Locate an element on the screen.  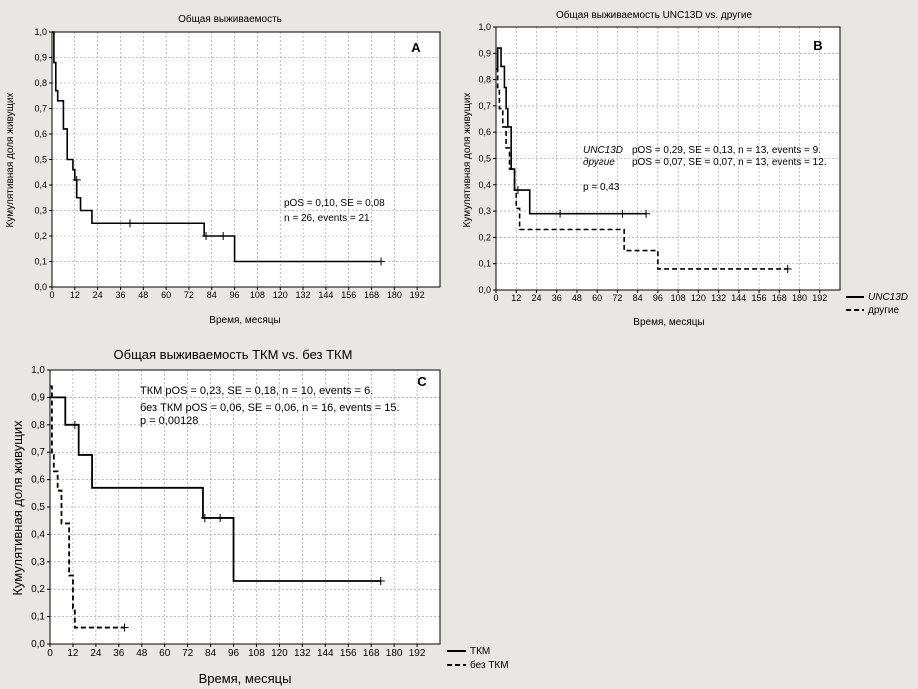
chart-c-x-tick-label: 48 is located at coordinates (142, 653).